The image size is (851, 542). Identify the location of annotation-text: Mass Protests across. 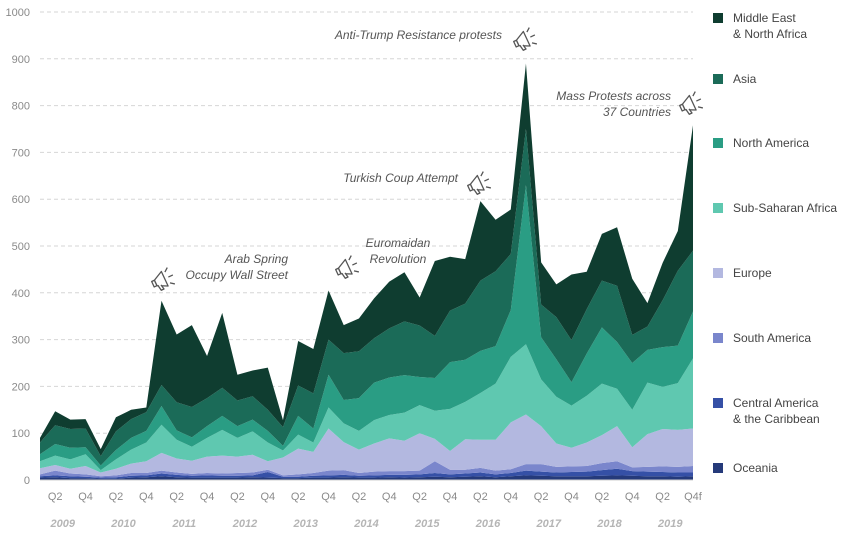
(613, 96).